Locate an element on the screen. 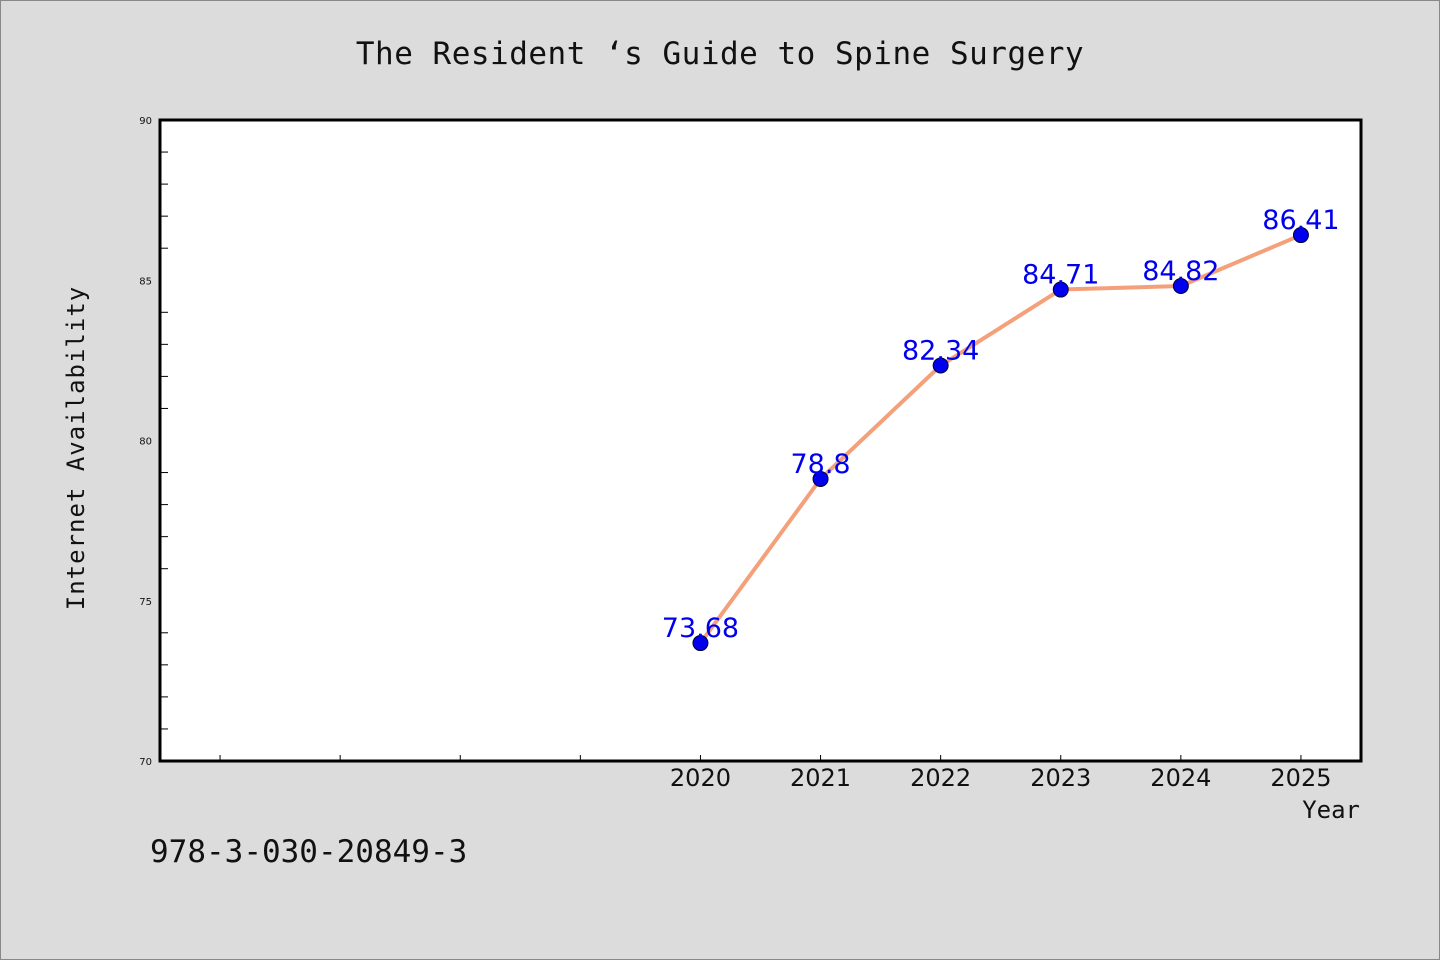 This screenshot has height=960, width=1440. data-label: 78.8 is located at coordinates (820, 464).